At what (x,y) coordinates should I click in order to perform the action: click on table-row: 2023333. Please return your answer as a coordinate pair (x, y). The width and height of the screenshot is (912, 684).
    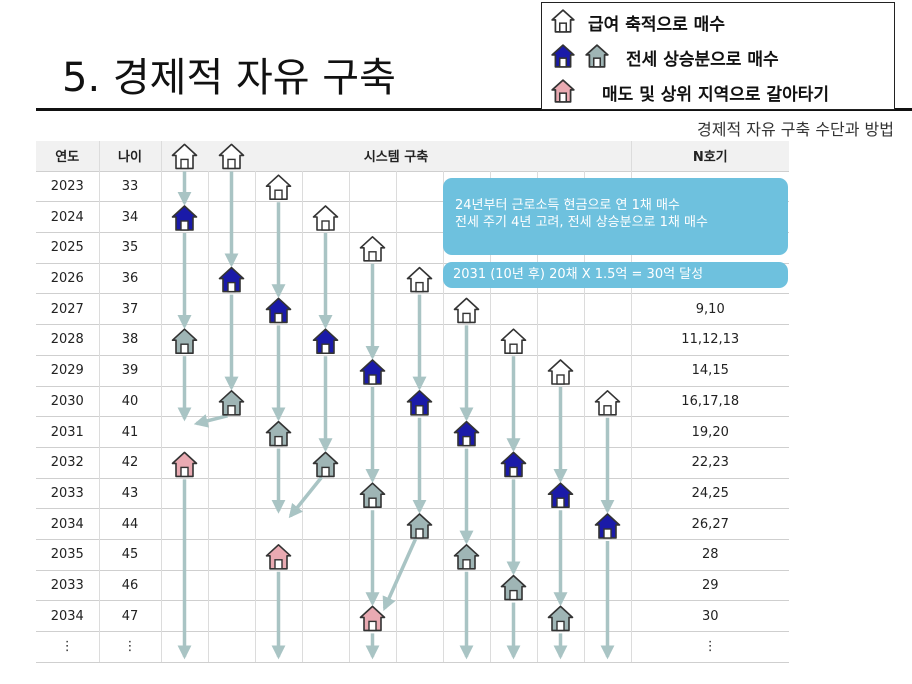
    Looking at the image, I should click on (412, 186).